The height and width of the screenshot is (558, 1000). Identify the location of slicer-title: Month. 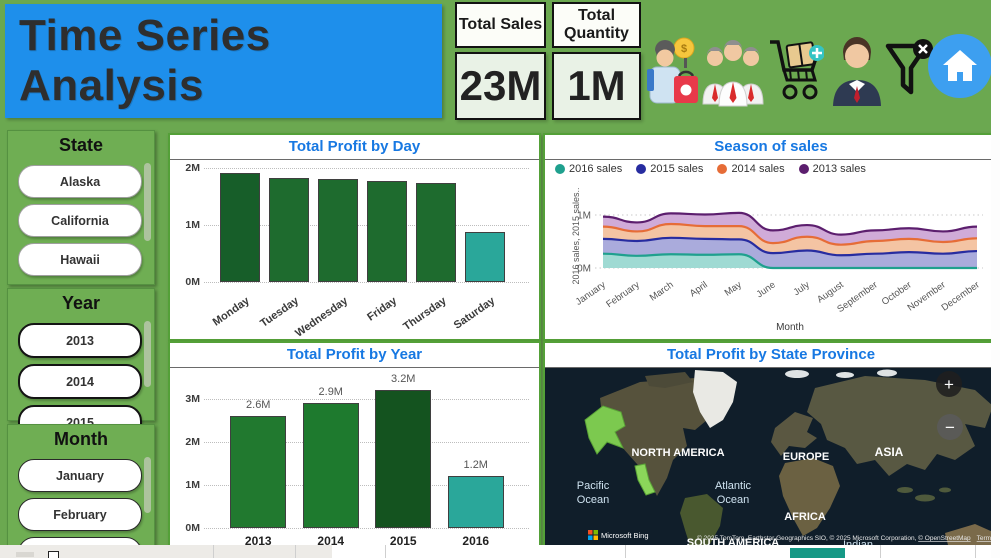
(81, 439).